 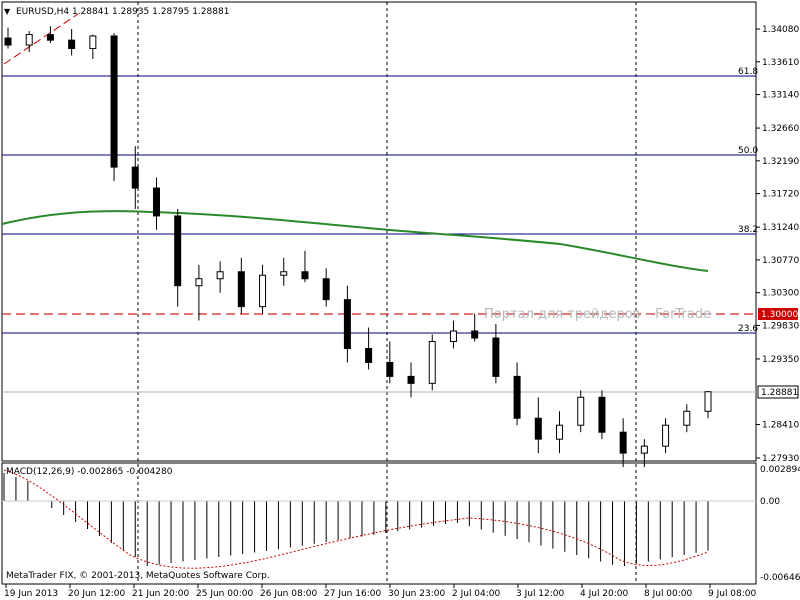 I want to click on time-tick-label: 19 Jun 2013, so click(x=31, y=594).